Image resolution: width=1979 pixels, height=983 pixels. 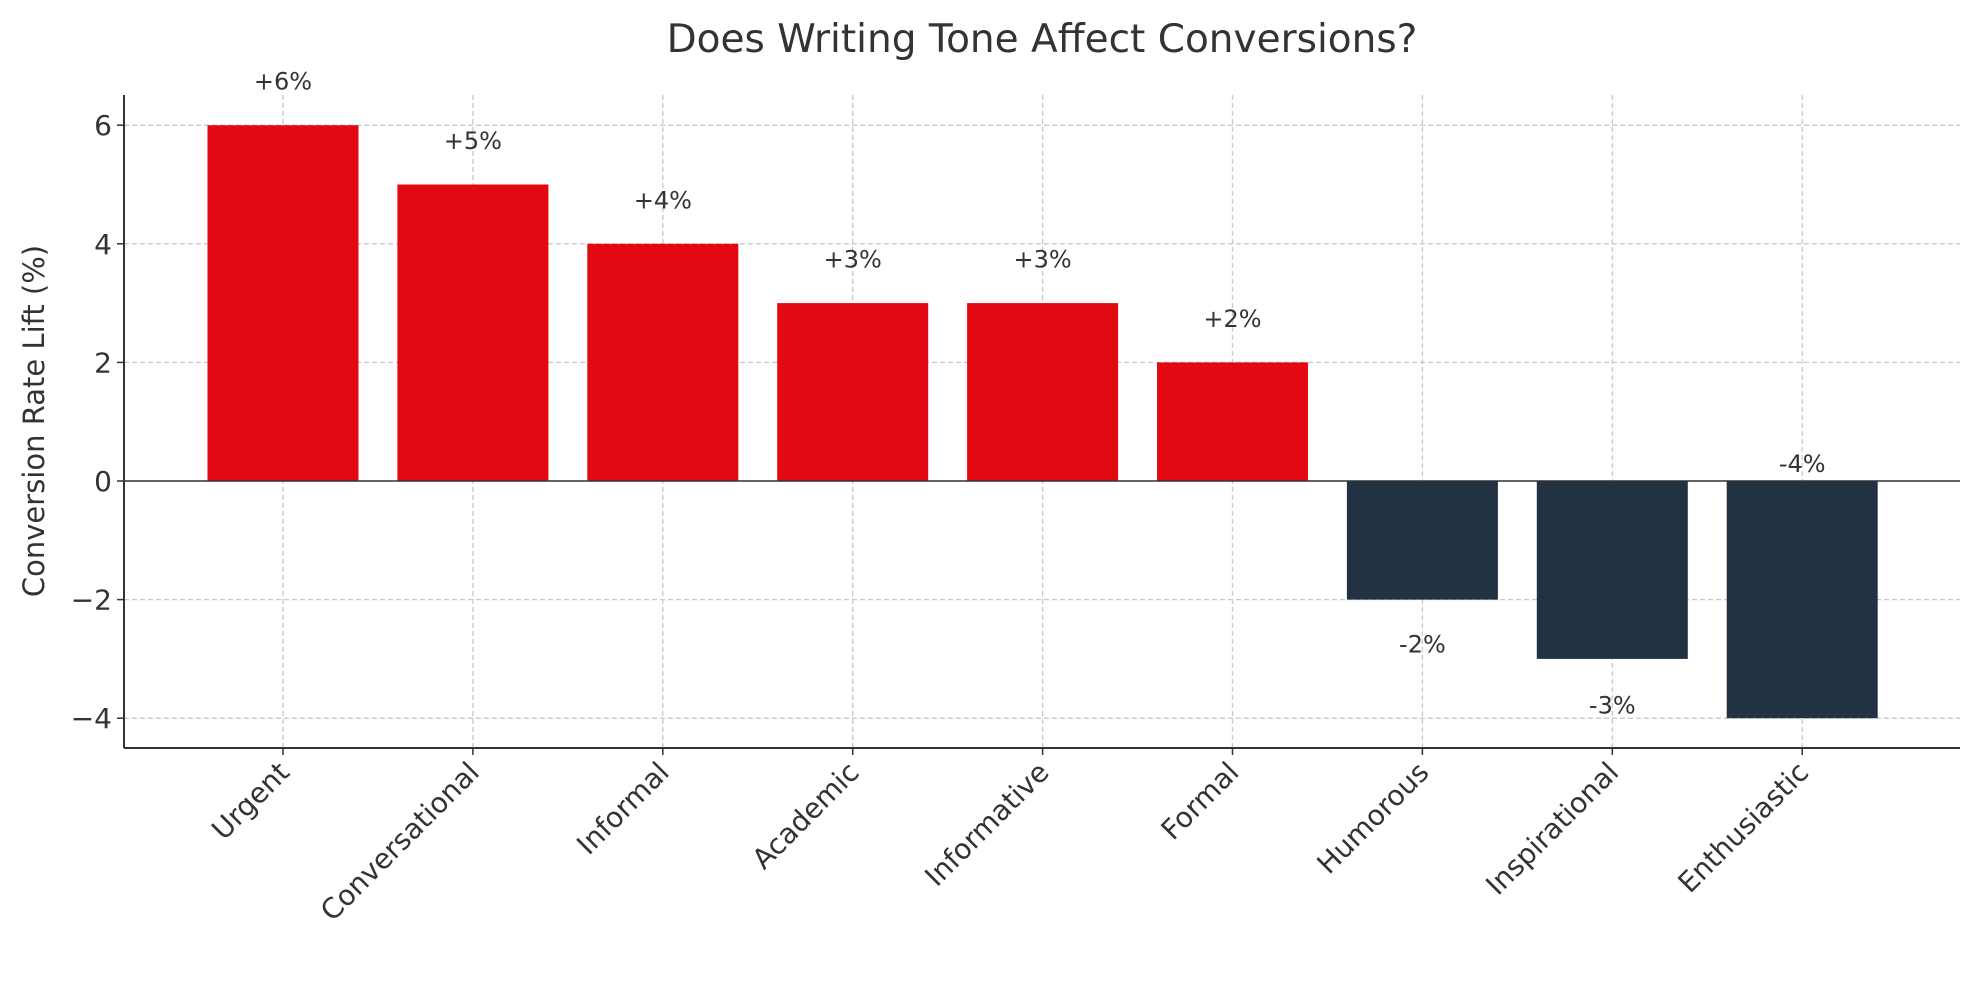 What do you see at coordinates (91, 600) in the screenshot?
I see `y-tick-label: −2` at bounding box center [91, 600].